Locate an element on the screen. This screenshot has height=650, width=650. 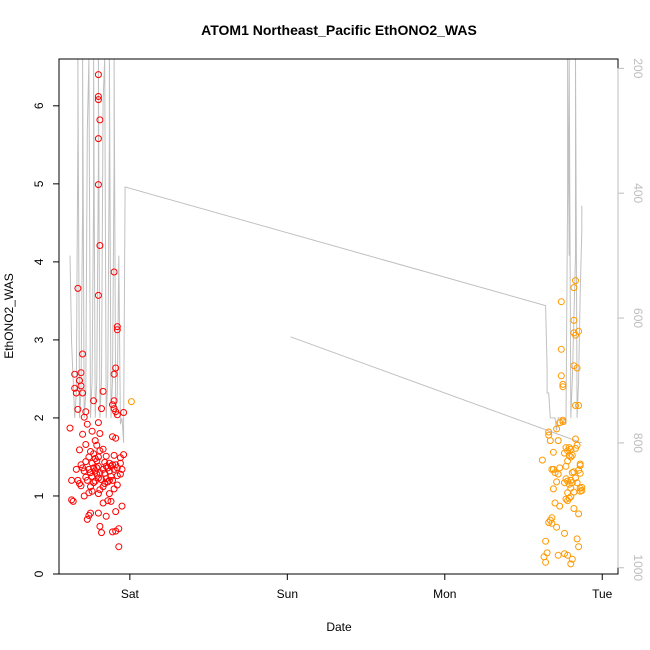
y-tick-label: 4 is located at coordinates (39, 261).